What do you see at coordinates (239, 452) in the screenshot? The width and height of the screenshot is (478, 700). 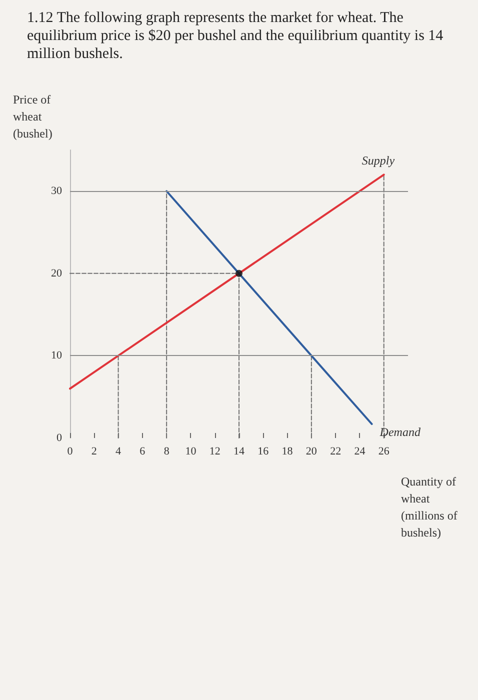 I see `x-tick-label: 14` at bounding box center [239, 452].